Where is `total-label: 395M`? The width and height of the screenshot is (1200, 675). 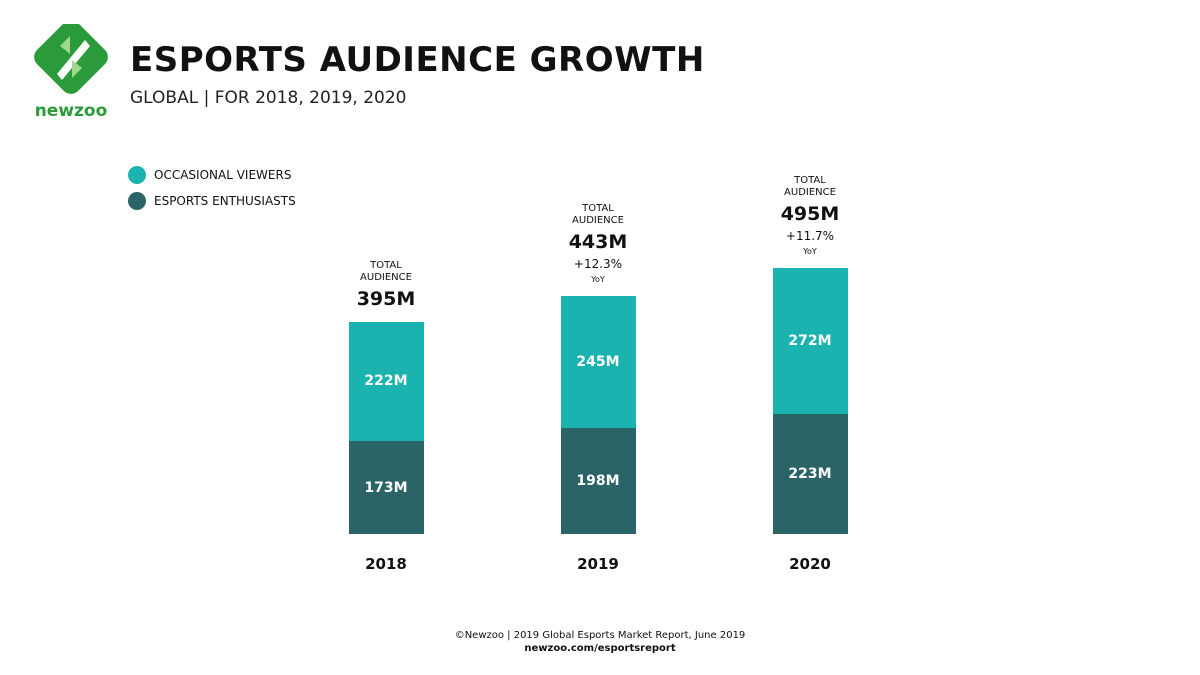
total-label: 395M is located at coordinates (386, 298).